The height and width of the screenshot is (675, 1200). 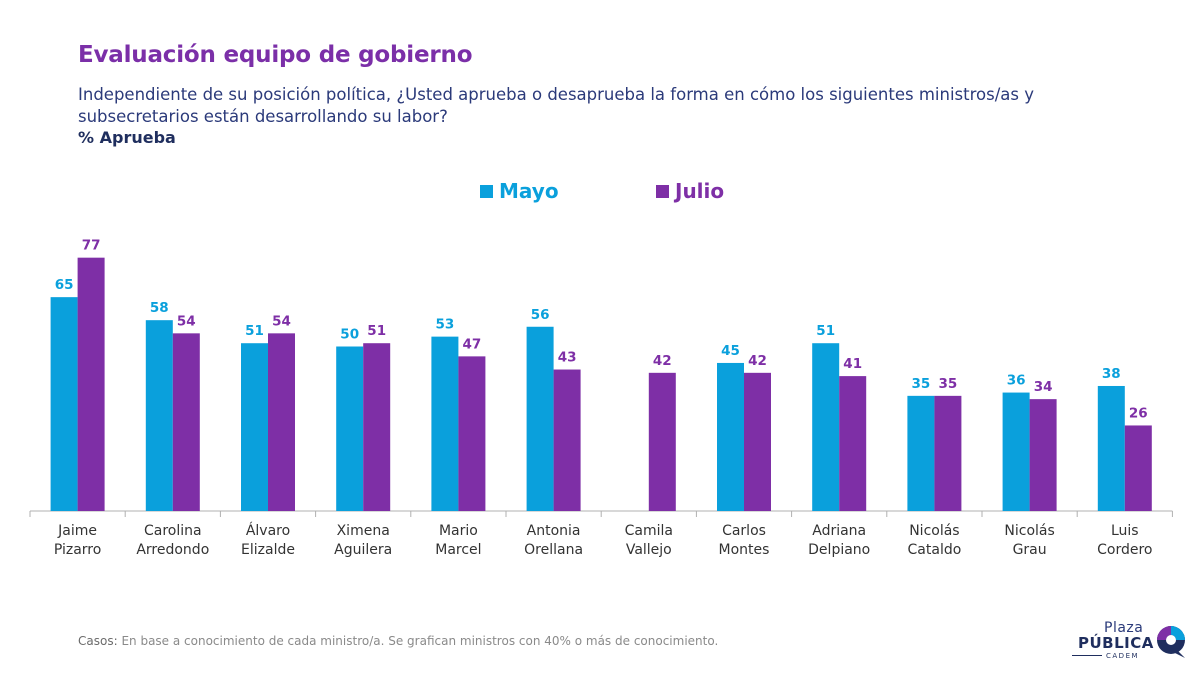 What do you see at coordinates (268, 530) in the screenshot?
I see `category-label: Álvaro` at bounding box center [268, 530].